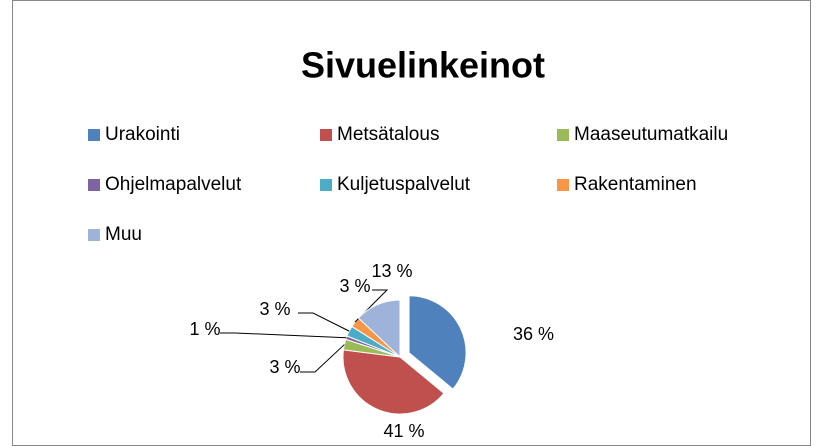 The width and height of the screenshot is (832, 446). Describe the element at coordinates (635, 184) in the screenshot. I see `legend-label: Rakentaminen` at that location.